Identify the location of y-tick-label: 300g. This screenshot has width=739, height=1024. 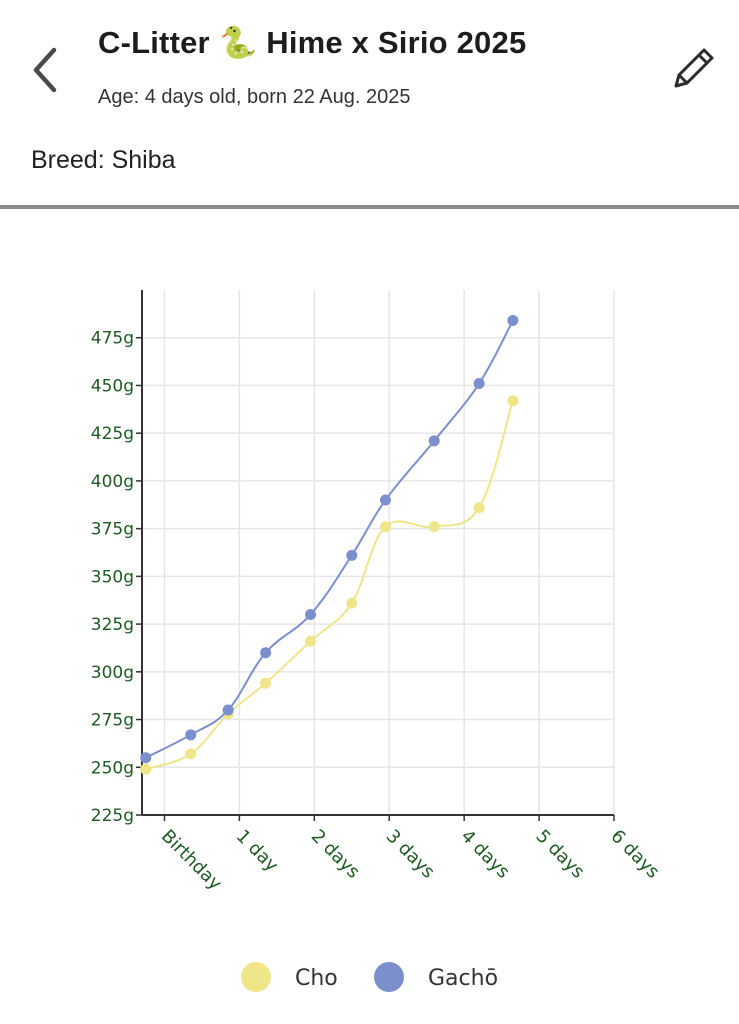
(112, 673).